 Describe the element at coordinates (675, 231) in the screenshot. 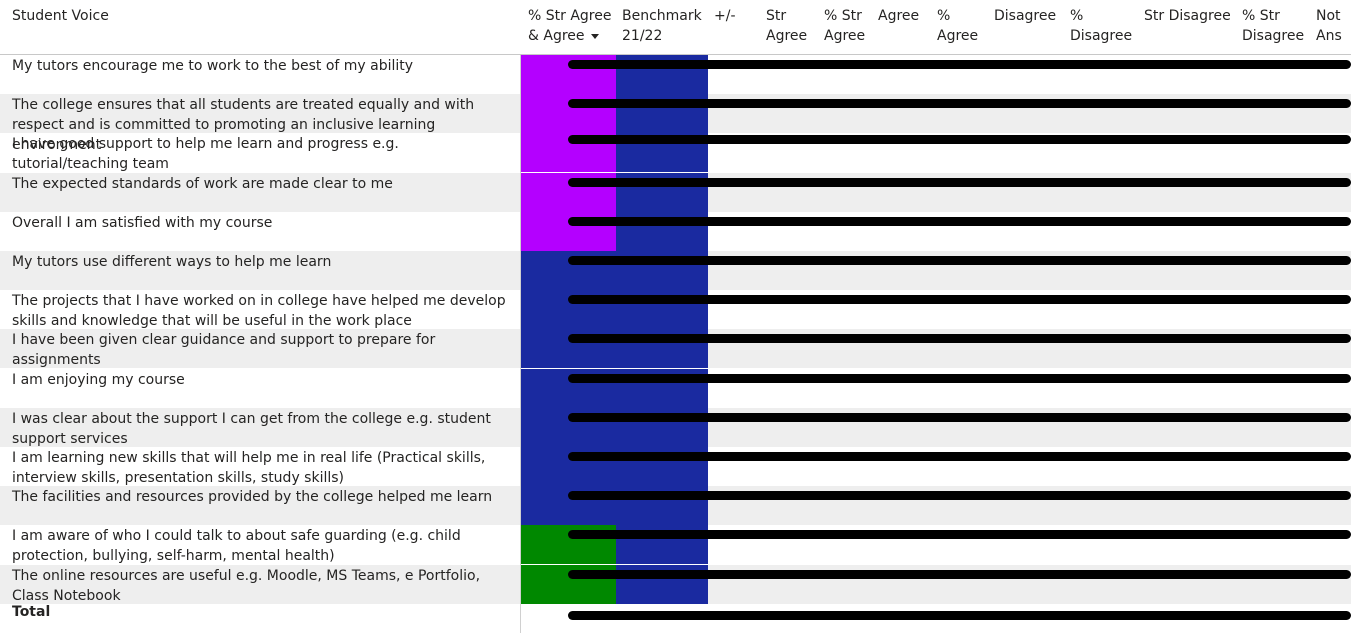

I see `table-row: Overall I am satisfied with my course` at that location.